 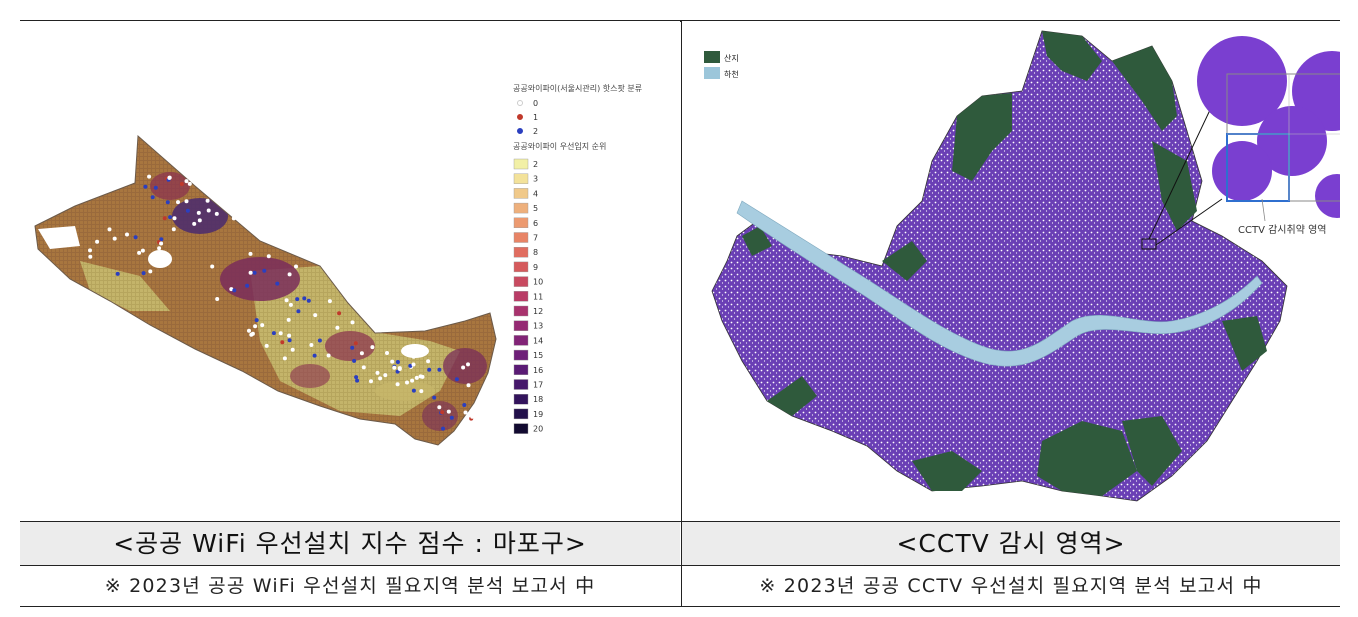 I want to click on legend-swatch-mountain, so click(x=712, y=57).